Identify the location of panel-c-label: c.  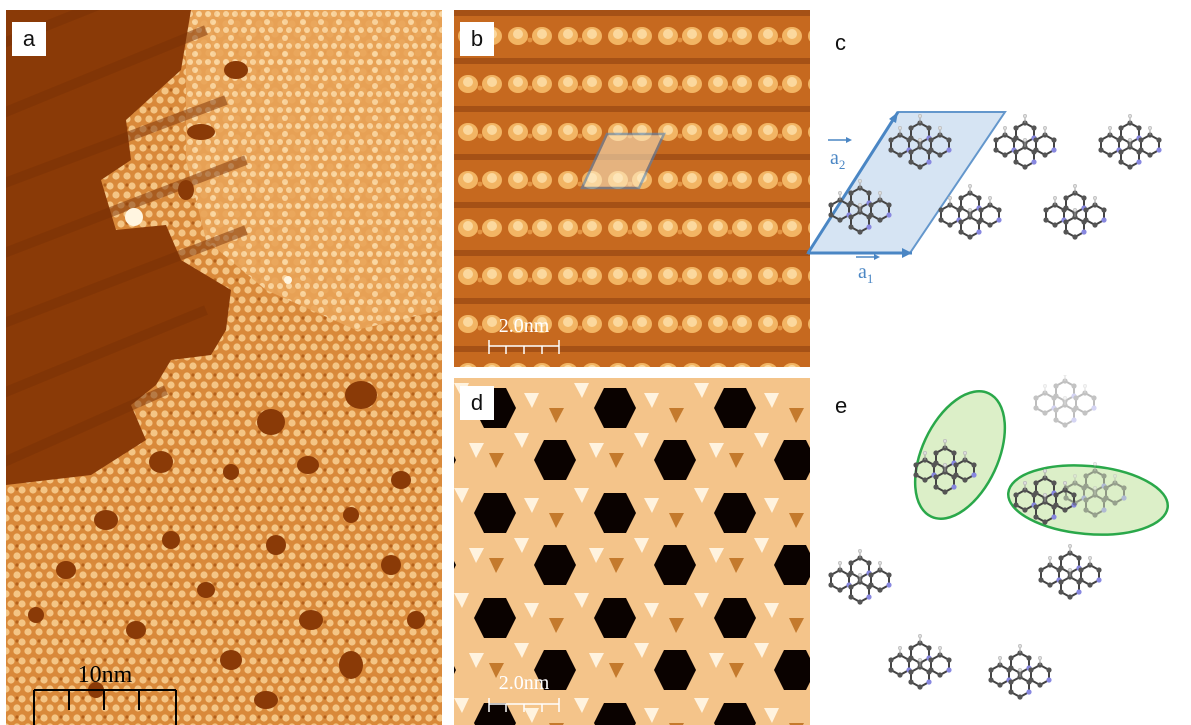
(840, 42).